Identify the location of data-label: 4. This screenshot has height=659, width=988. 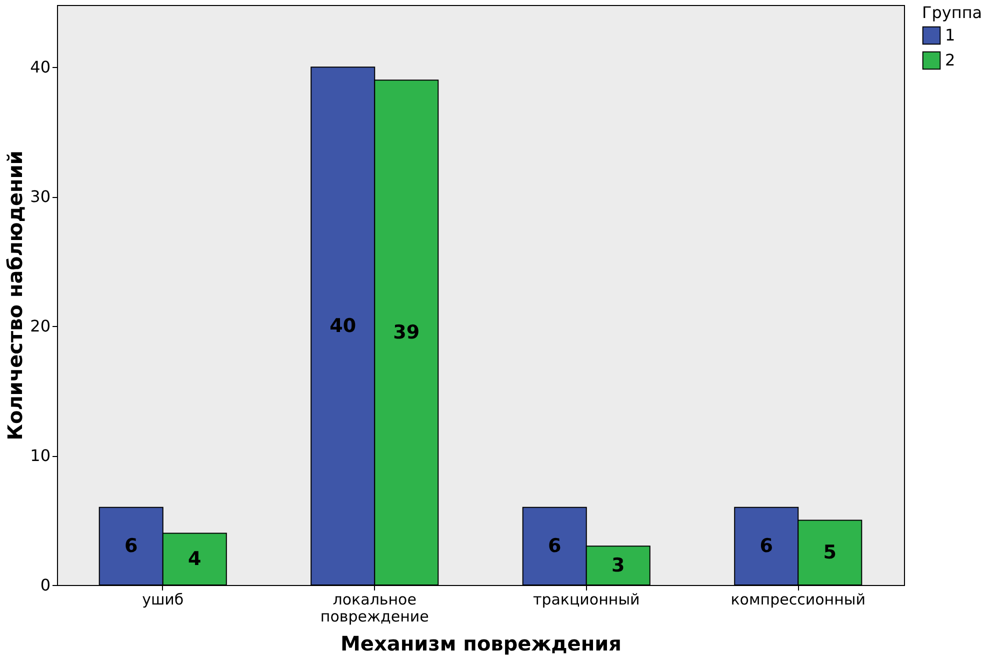
(195, 559).